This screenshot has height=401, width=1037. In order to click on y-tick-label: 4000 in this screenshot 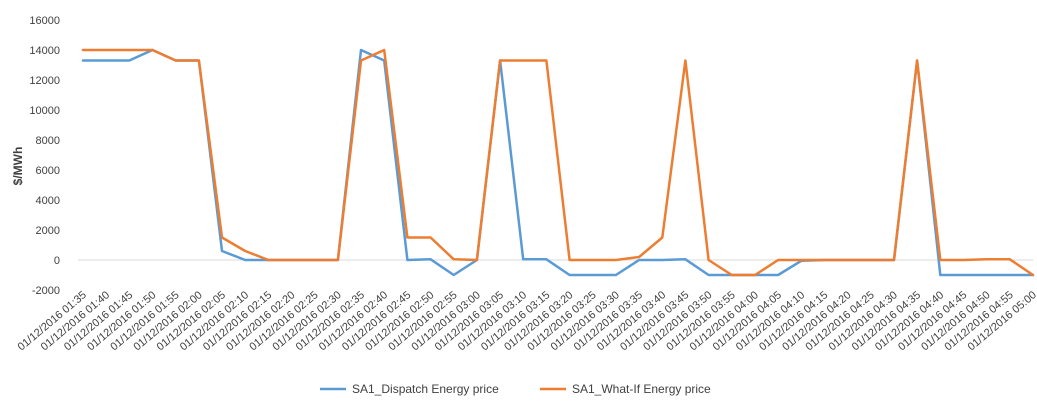, I will do `click(48, 201)`.